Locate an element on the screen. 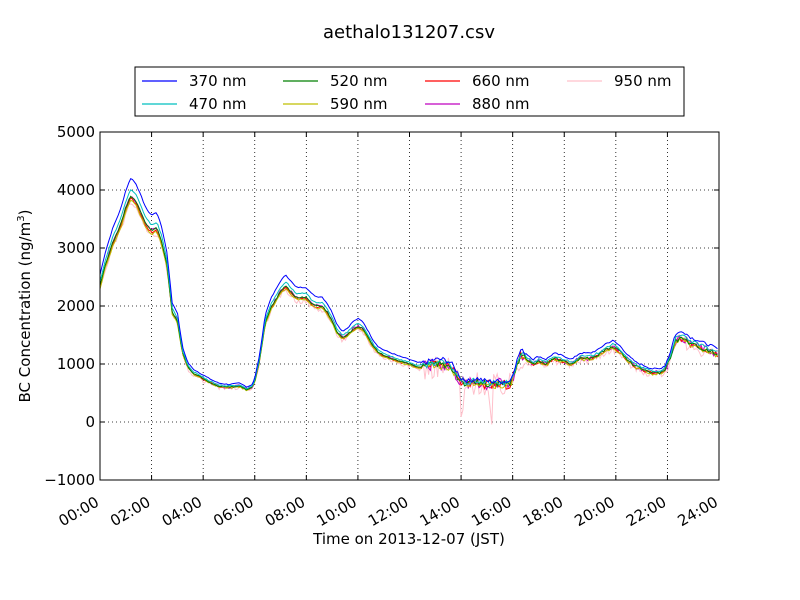  legend-box is located at coordinates (409, 91).